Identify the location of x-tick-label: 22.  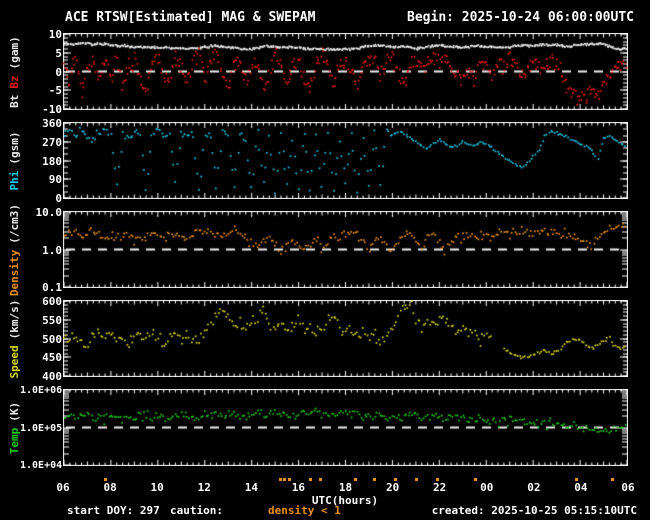
(440, 487).